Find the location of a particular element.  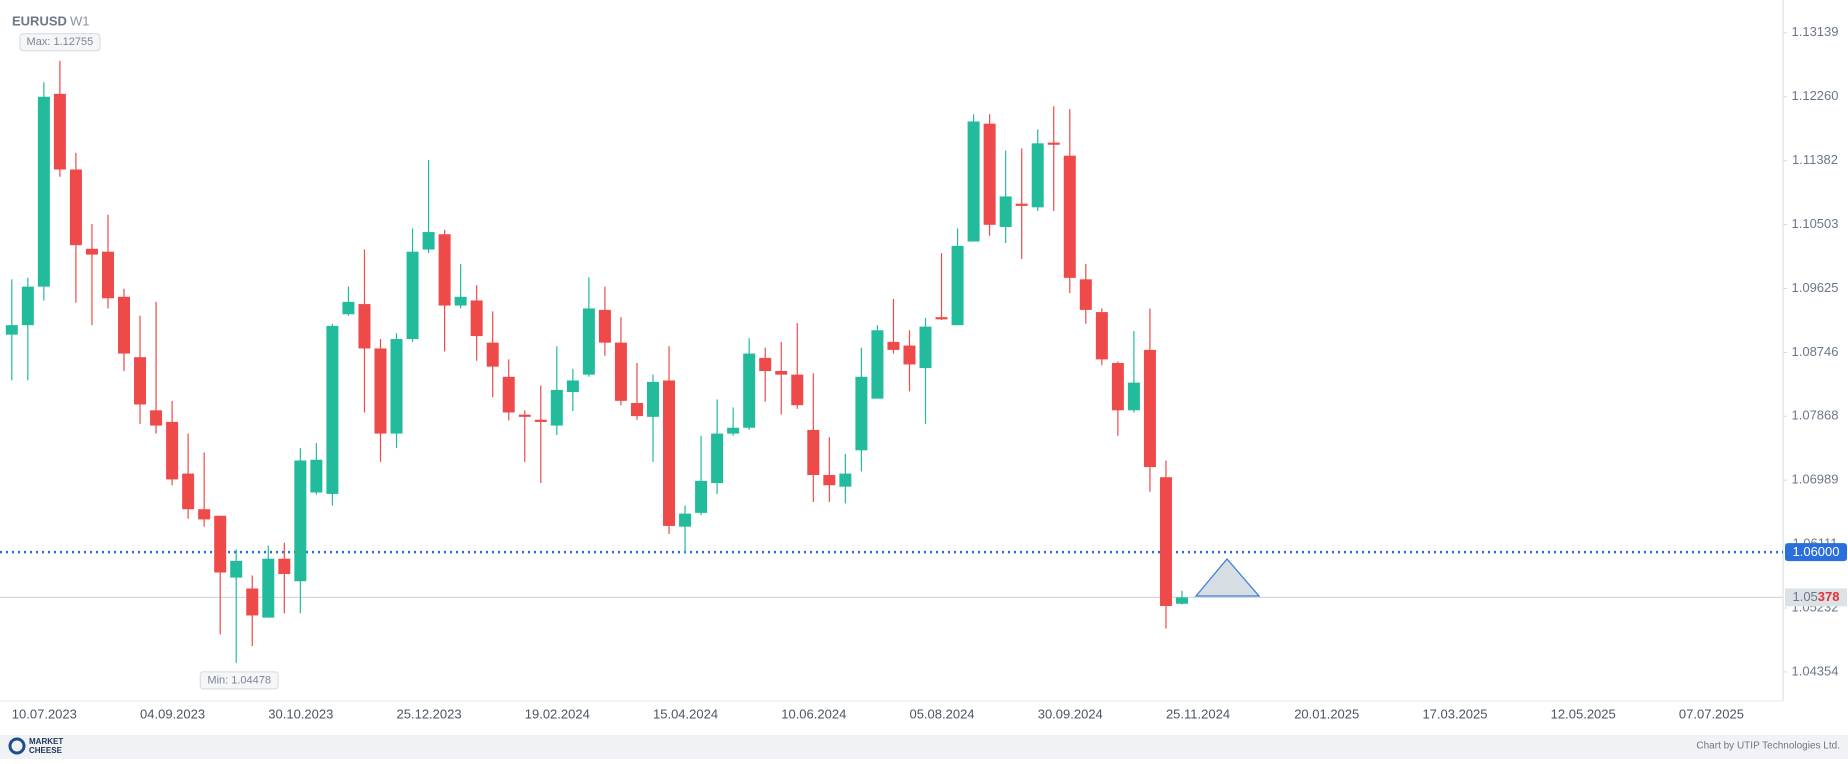

x-tick-label: 10.07.2023 is located at coordinates (44, 713).